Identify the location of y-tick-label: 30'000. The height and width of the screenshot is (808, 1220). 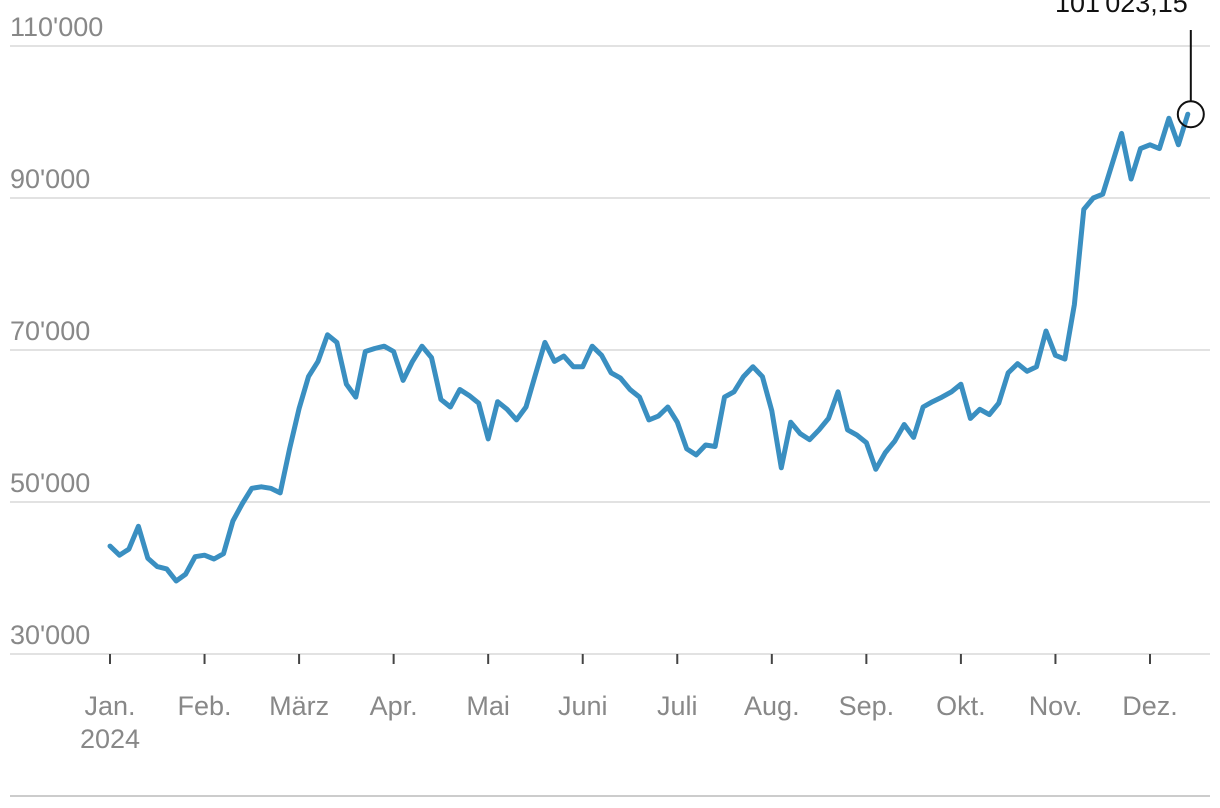
(50, 635).